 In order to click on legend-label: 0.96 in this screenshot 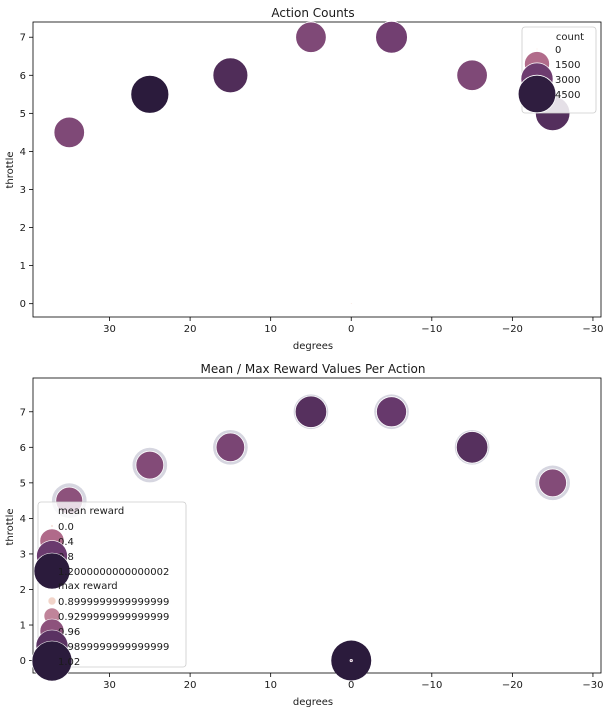, I will do `click(69, 632)`.